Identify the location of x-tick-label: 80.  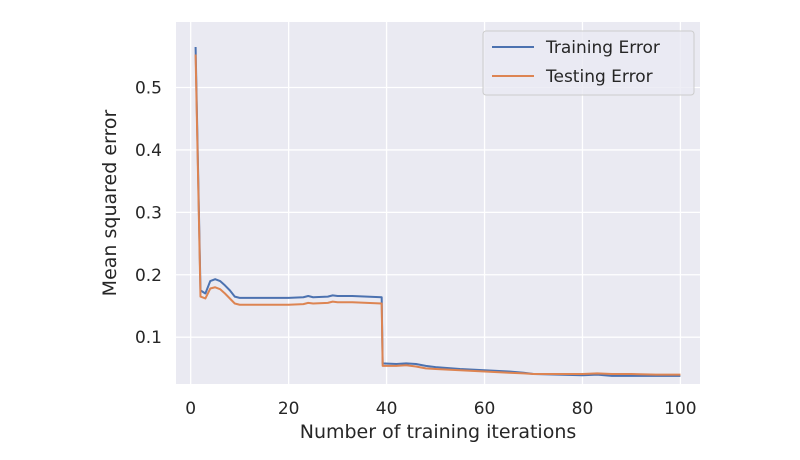
(583, 409).